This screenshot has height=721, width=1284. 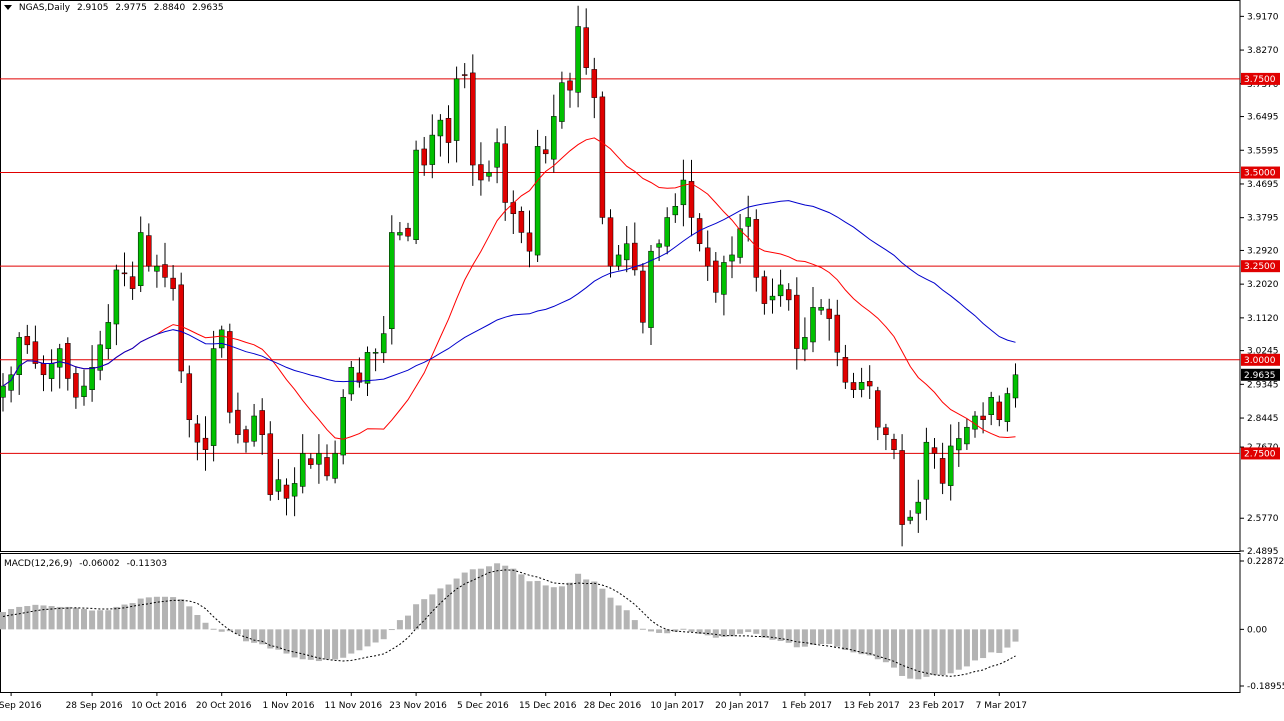 I want to click on macd-signal-line, so click(x=509, y=623).